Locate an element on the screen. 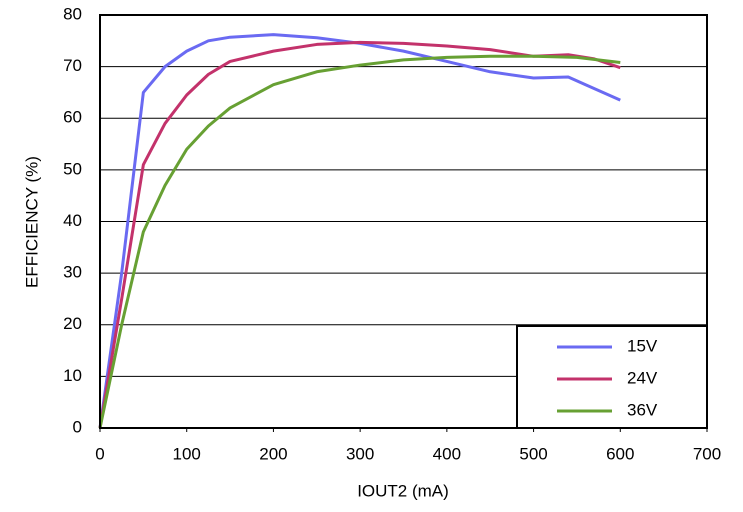  legend-label: 15V is located at coordinates (642, 345).